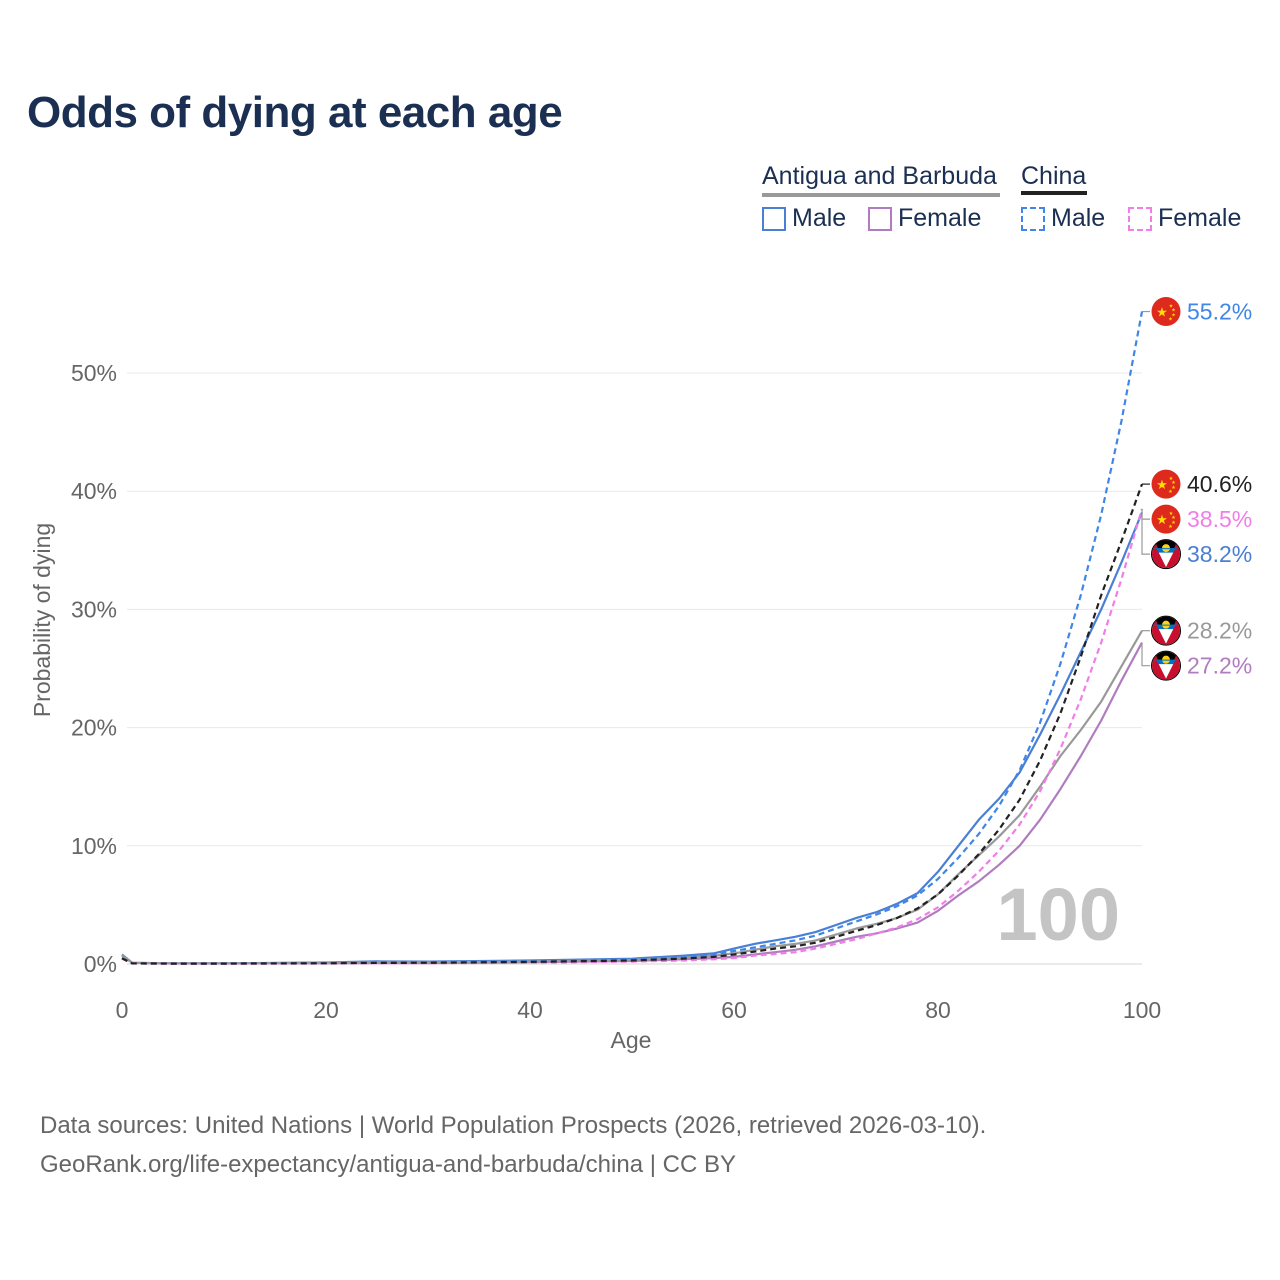 The width and height of the screenshot is (1280, 1280). What do you see at coordinates (295, 112) in the screenshot?
I see `chart-title: Odds of dying at each age` at bounding box center [295, 112].